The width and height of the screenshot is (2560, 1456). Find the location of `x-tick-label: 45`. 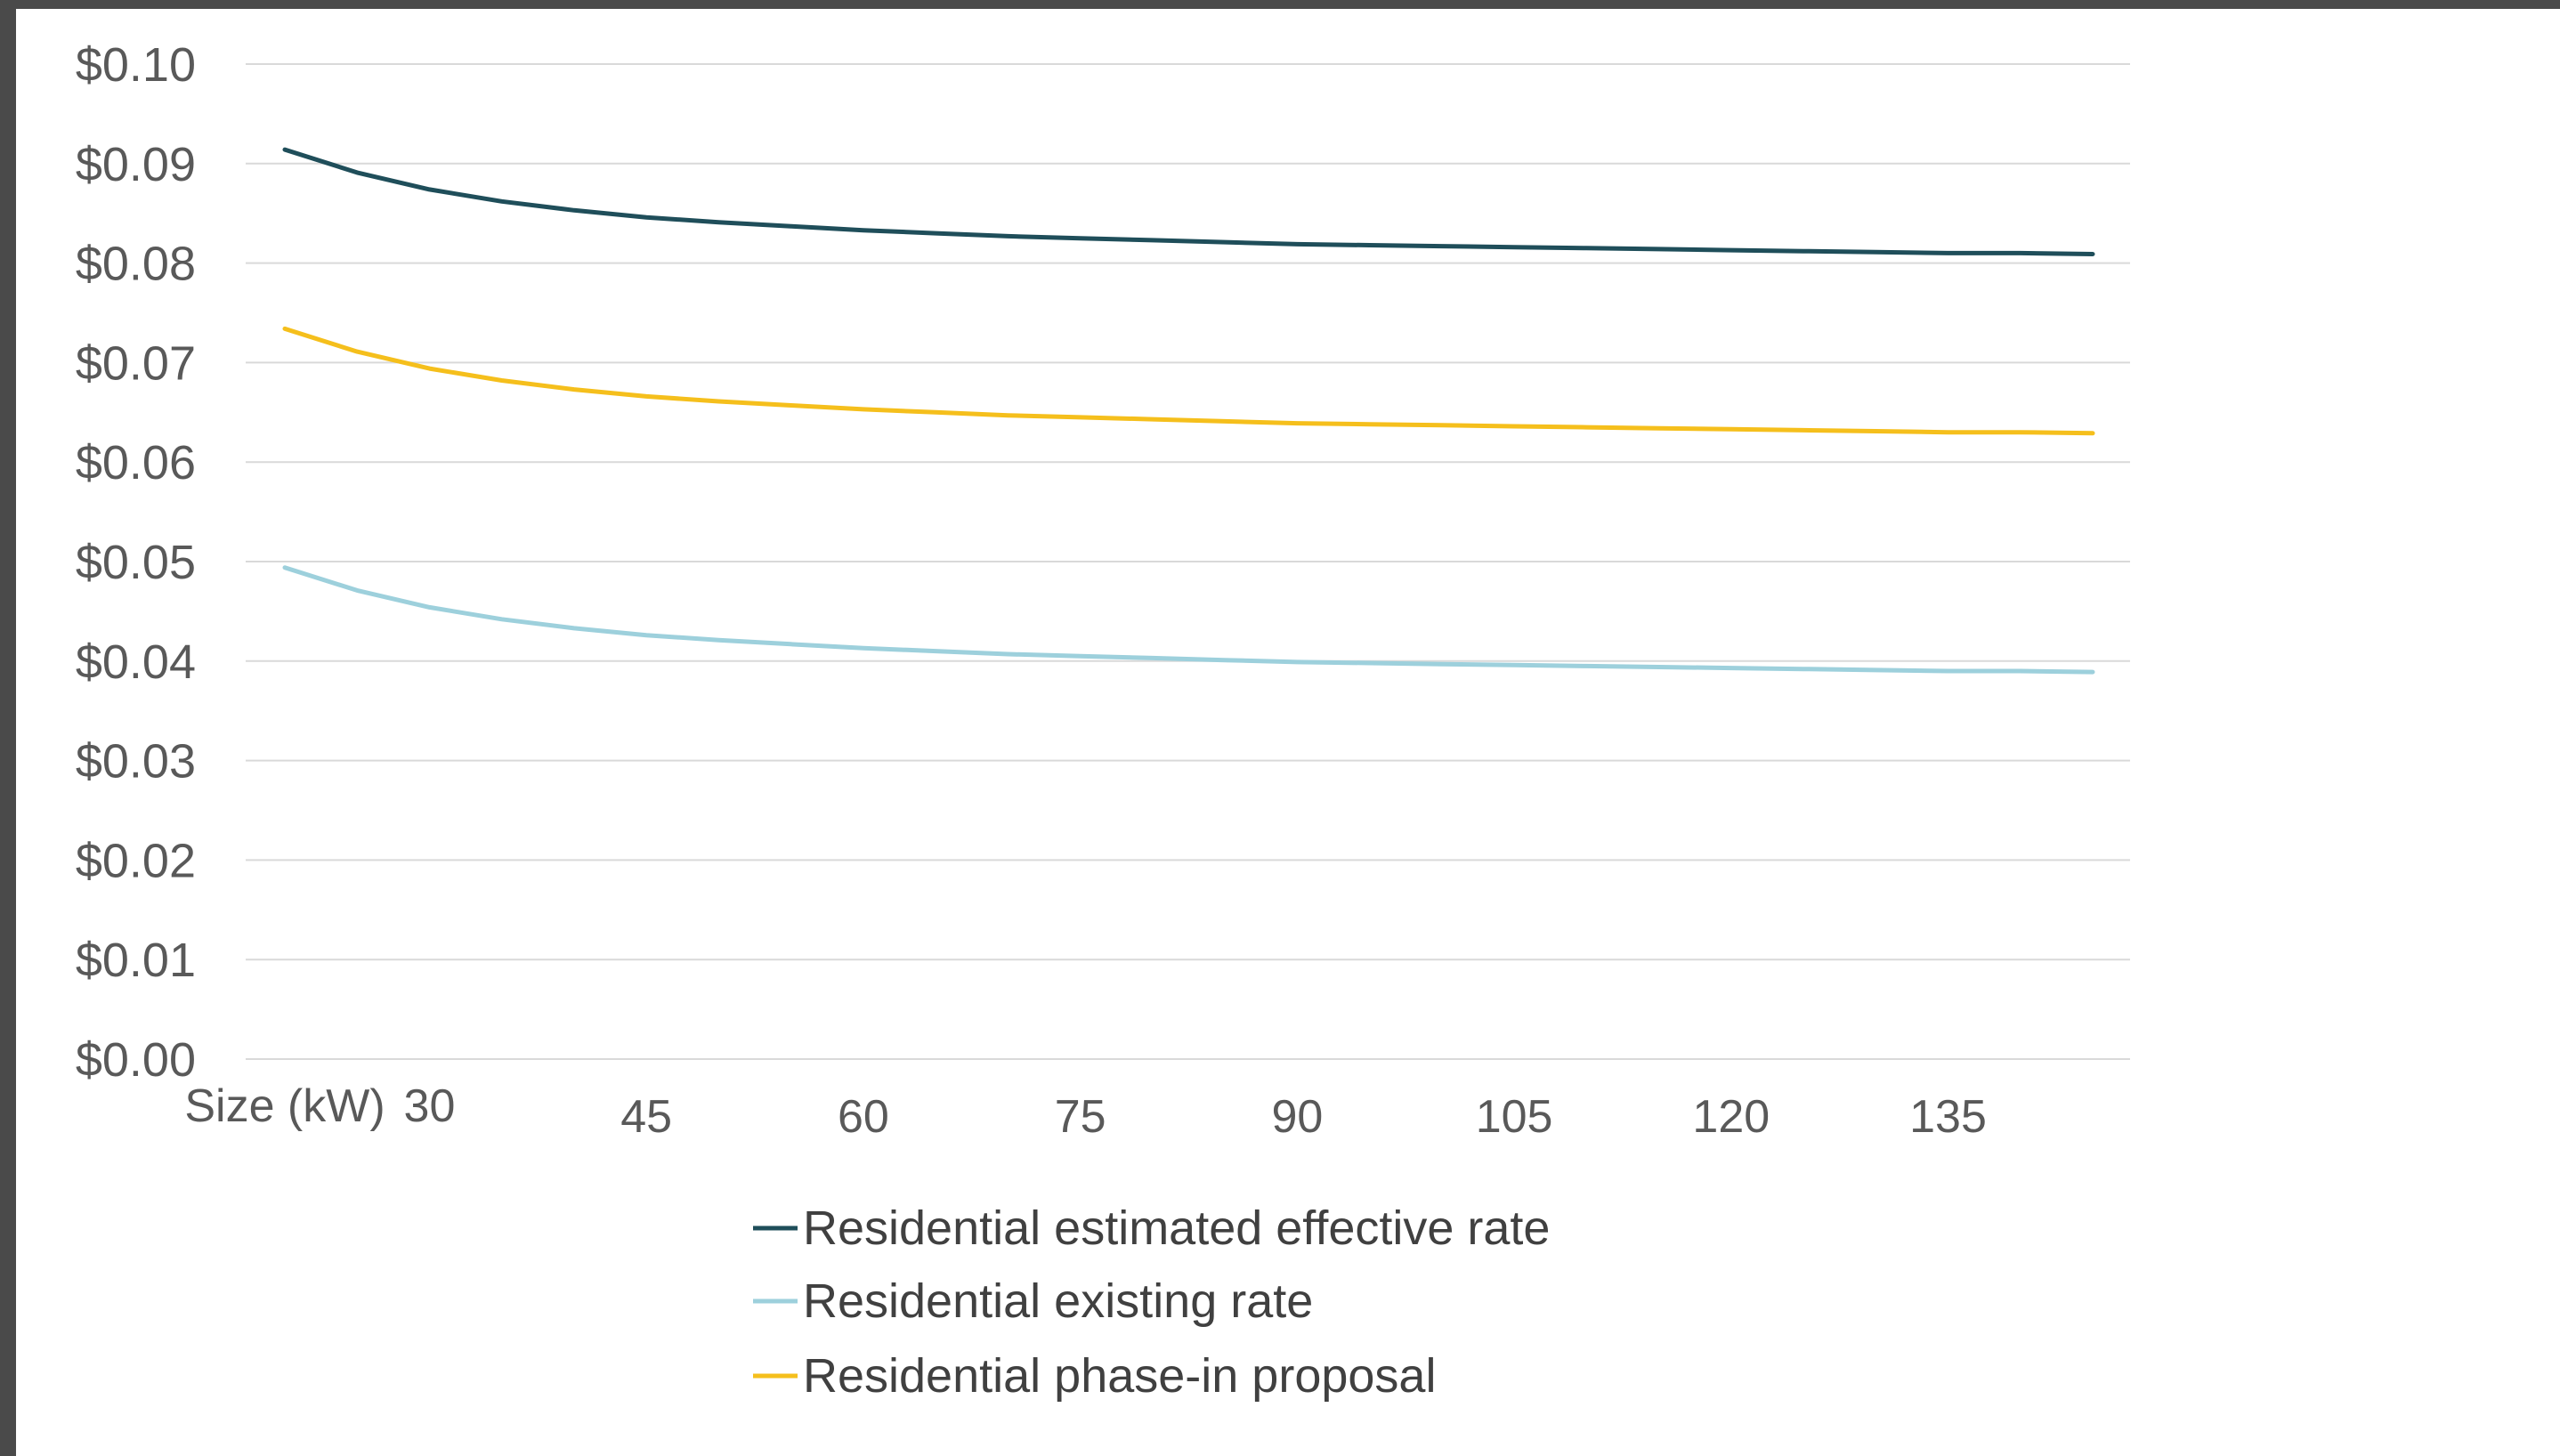

x-tick-label: 45 is located at coordinates (646, 1117).